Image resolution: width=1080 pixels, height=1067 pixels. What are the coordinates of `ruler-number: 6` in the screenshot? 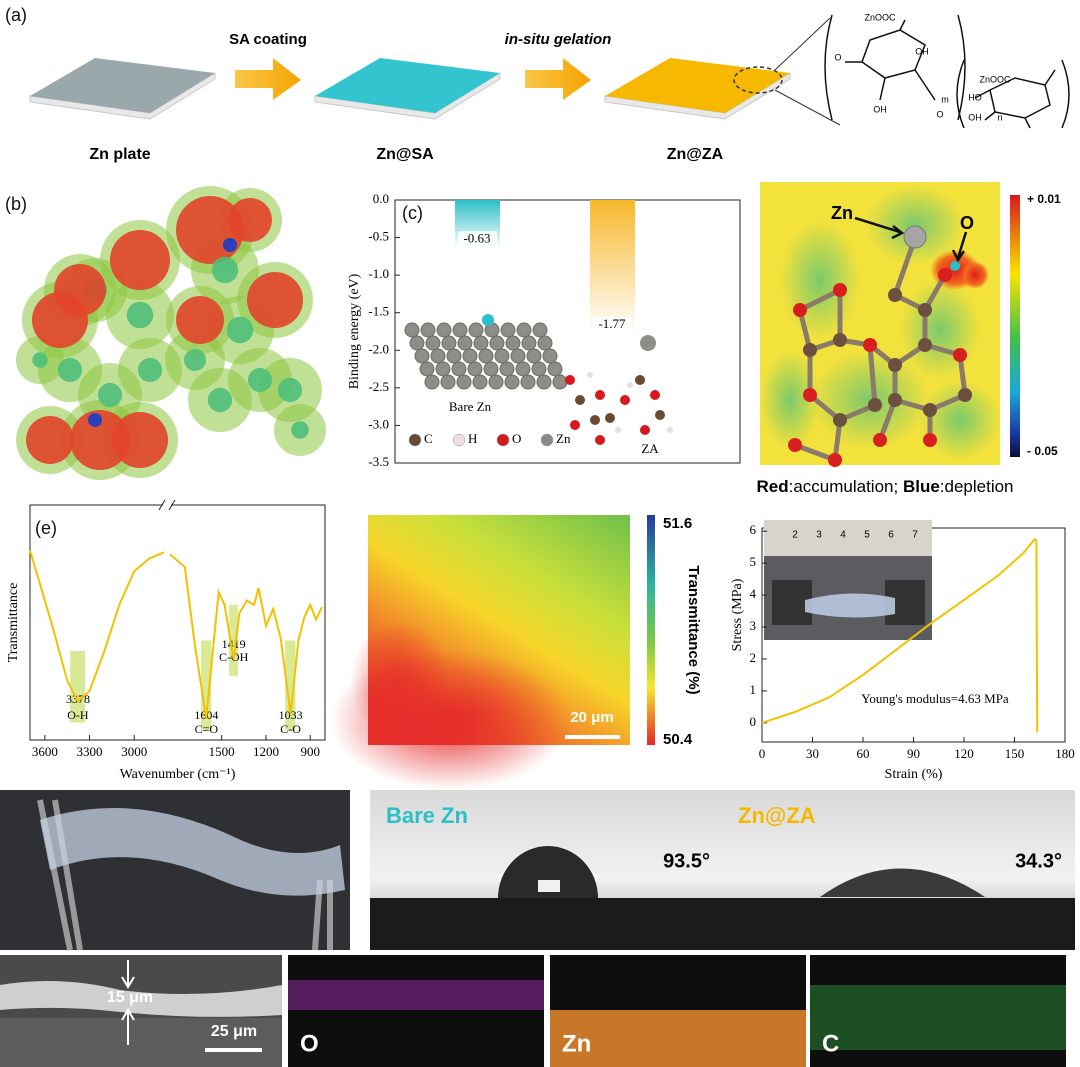 It's located at (891, 535).